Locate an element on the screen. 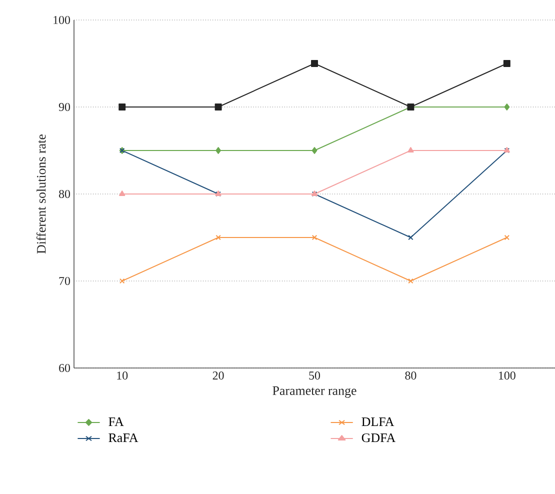  y-tick-label: 80 is located at coordinates (64, 194).